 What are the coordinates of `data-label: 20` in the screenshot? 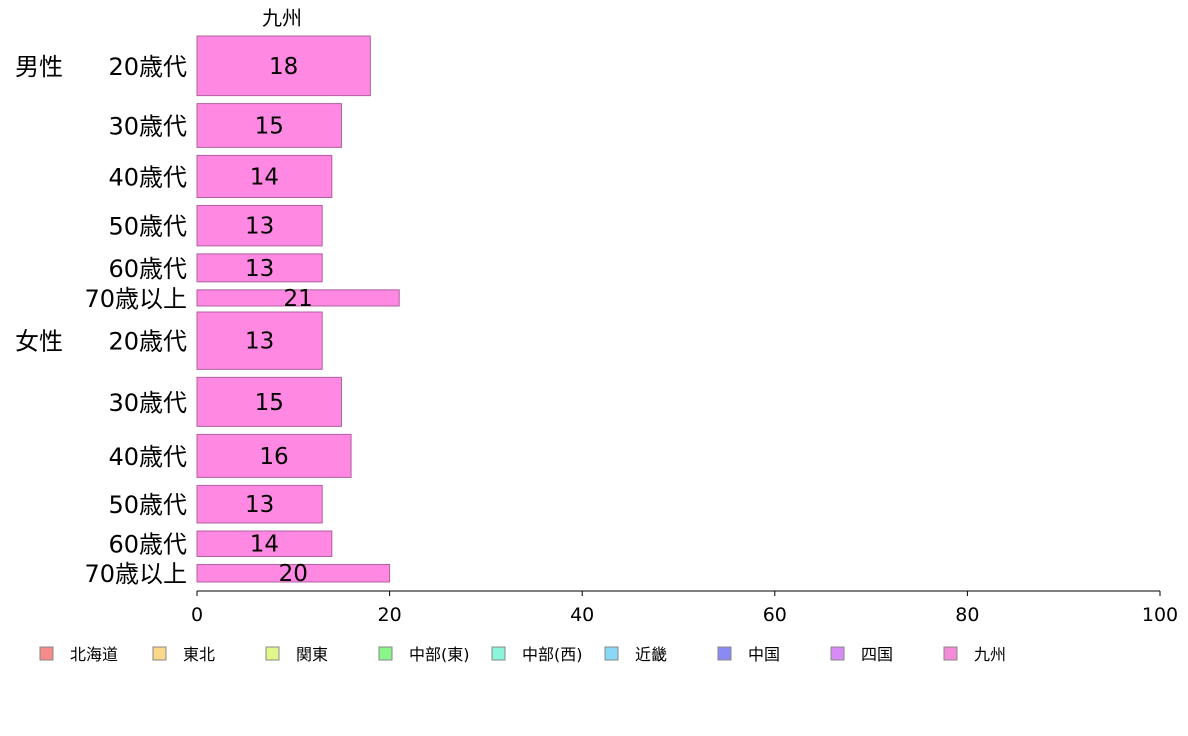 It's located at (293, 574).